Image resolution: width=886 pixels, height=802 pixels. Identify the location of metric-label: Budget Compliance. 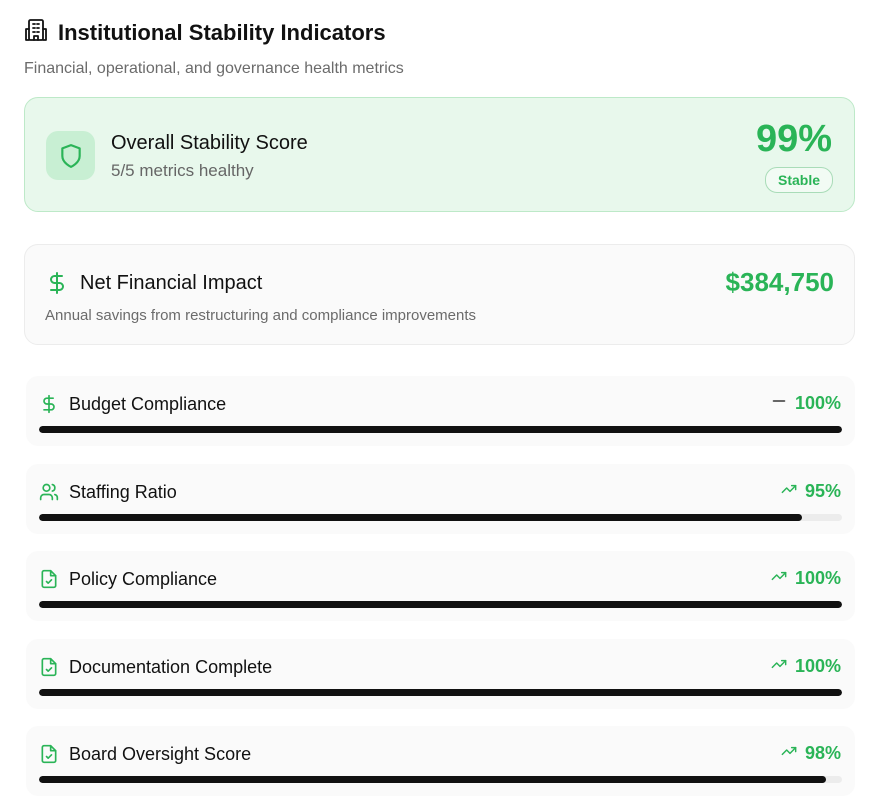
(148, 404).